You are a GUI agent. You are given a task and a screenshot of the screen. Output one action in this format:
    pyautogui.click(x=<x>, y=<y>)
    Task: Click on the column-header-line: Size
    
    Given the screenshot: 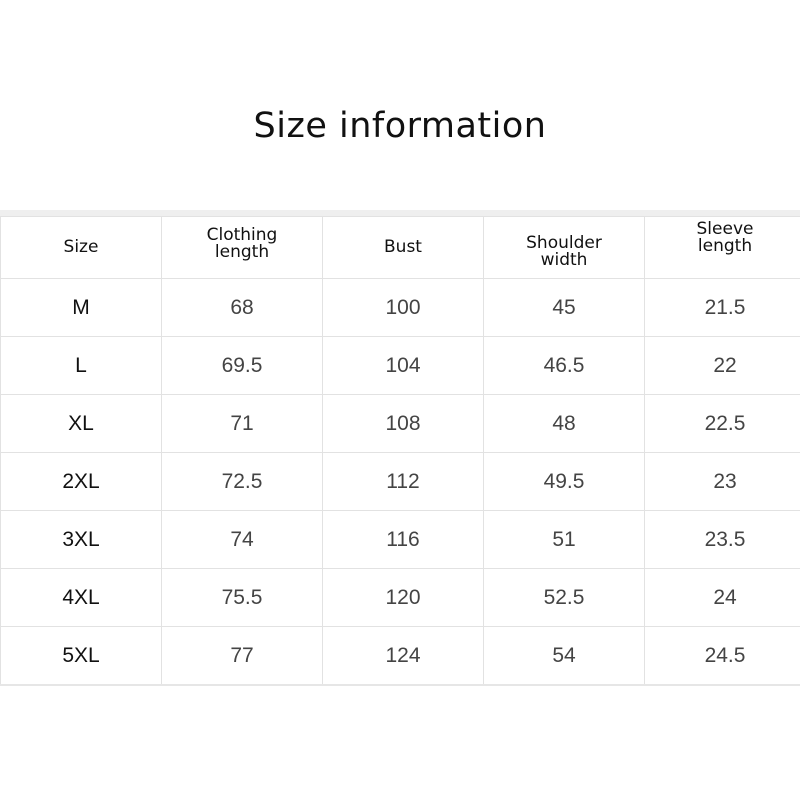 What is the action you would take?
    pyautogui.click(x=81, y=247)
    